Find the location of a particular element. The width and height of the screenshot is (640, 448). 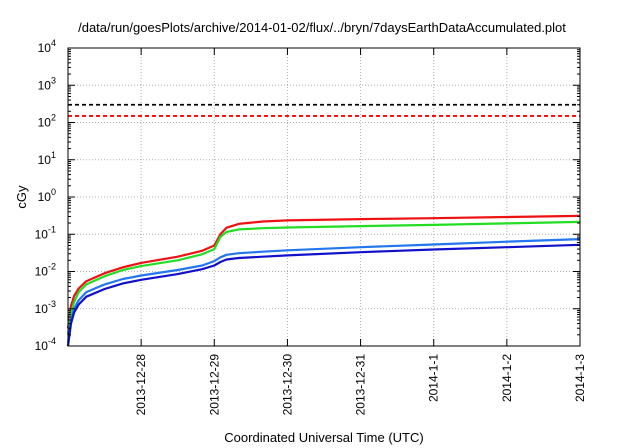

y-tick-label: 10² is located at coordinates (47, 121).